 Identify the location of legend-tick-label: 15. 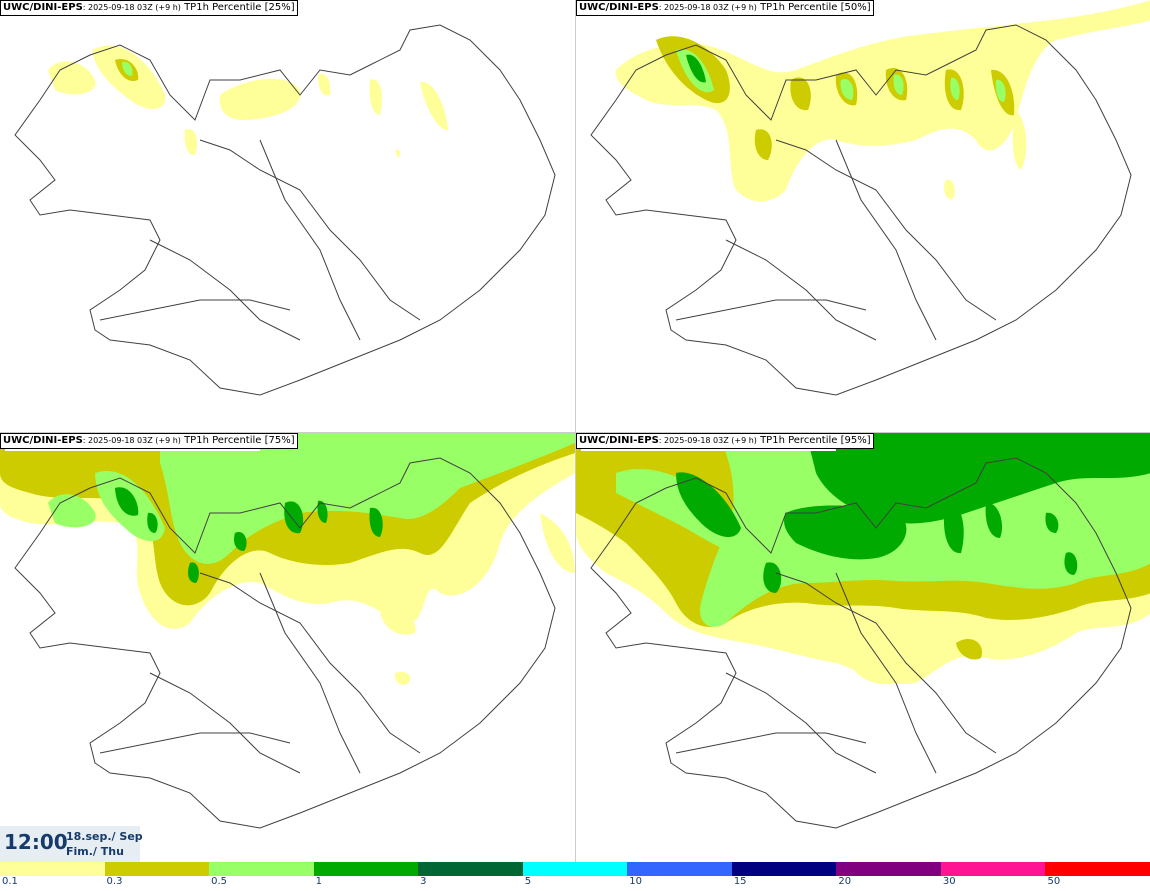
(740, 881).